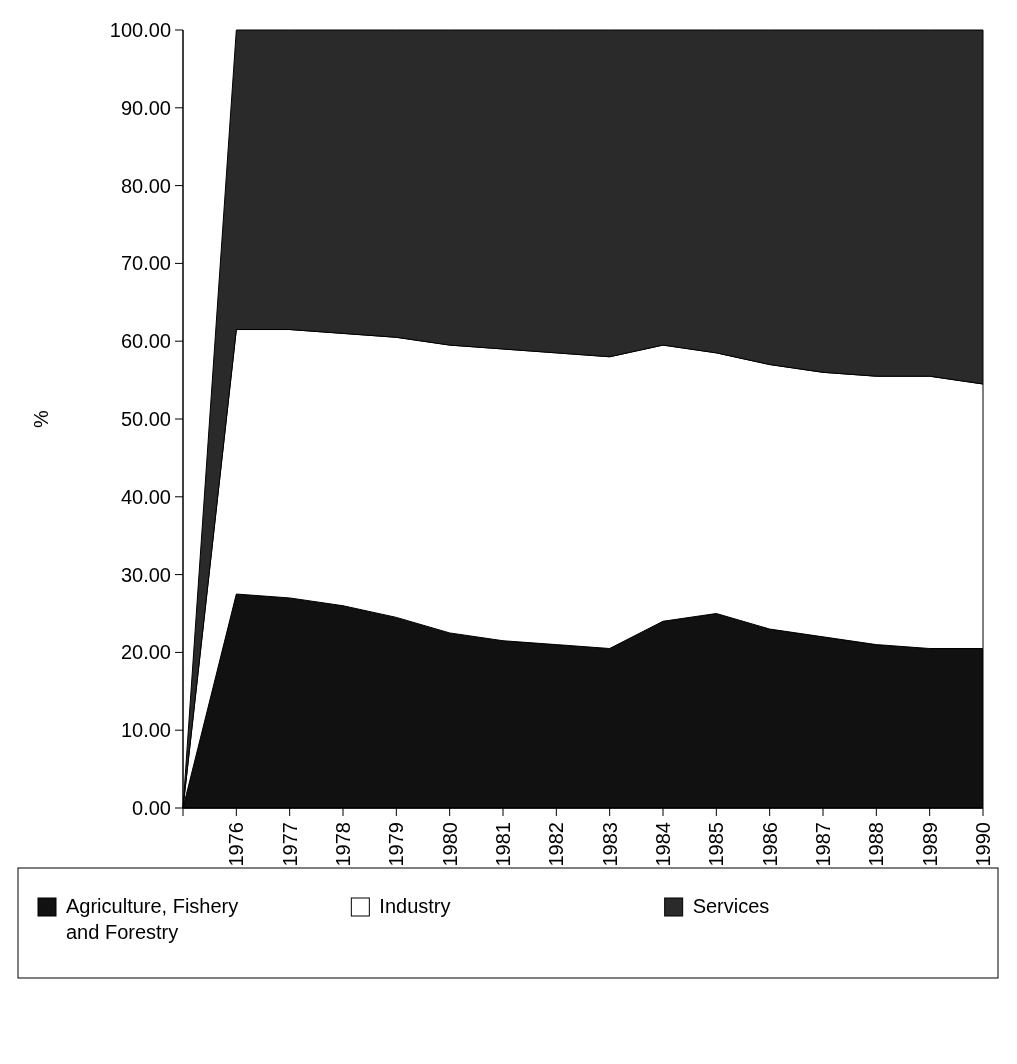 The width and height of the screenshot is (1017, 1064). I want to click on x-tick-label: 1985, so click(716, 844).